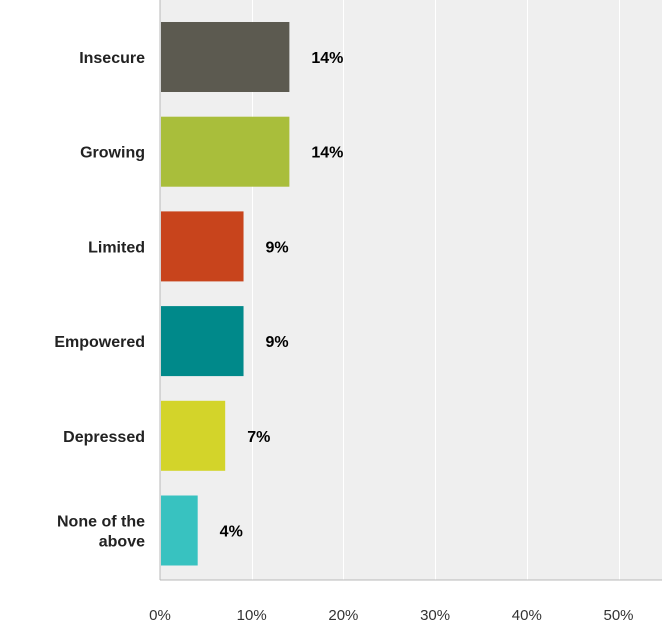  What do you see at coordinates (231, 532) in the screenshot?
I see `value-label: 4%` at bounding box center [231, 532].